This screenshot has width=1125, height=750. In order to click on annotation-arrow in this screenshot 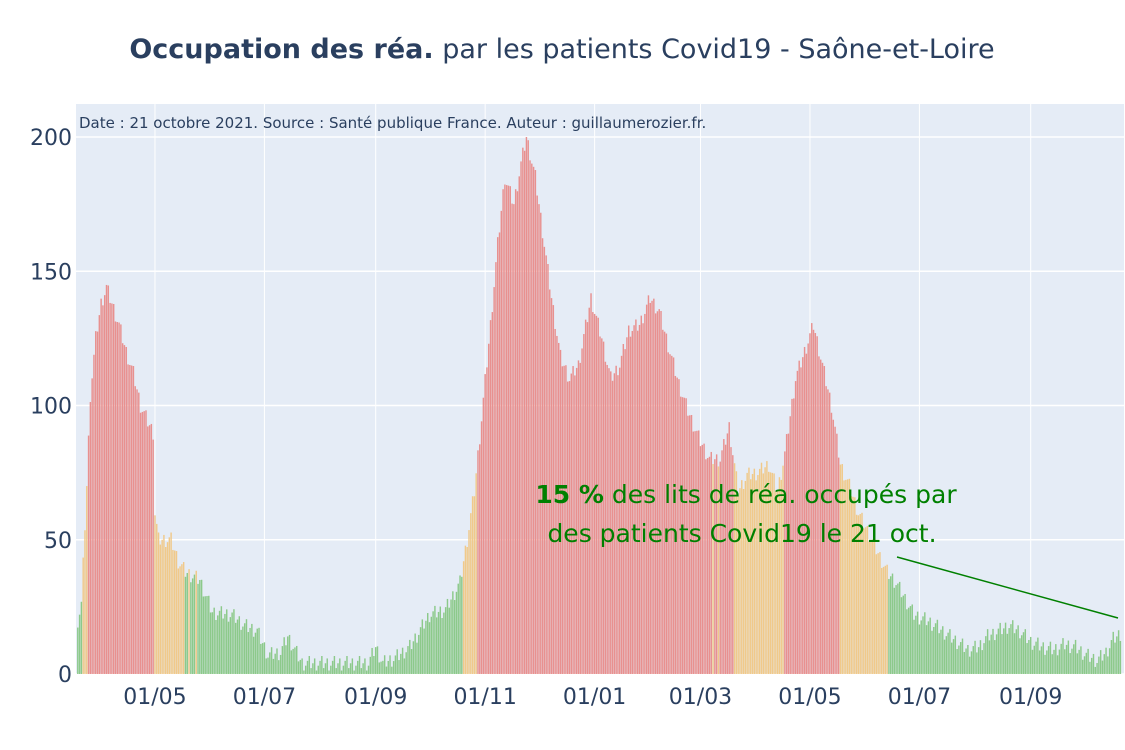, I will do `click(1007, 587)`.